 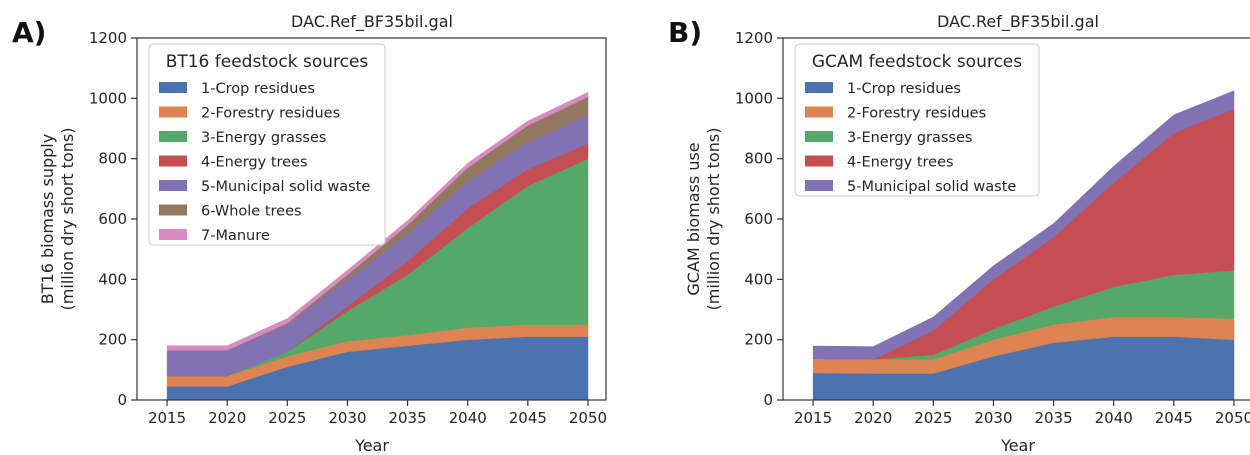 I want to click on panel-b-x-tick-label: 2045, so click(x=1174, y=418).